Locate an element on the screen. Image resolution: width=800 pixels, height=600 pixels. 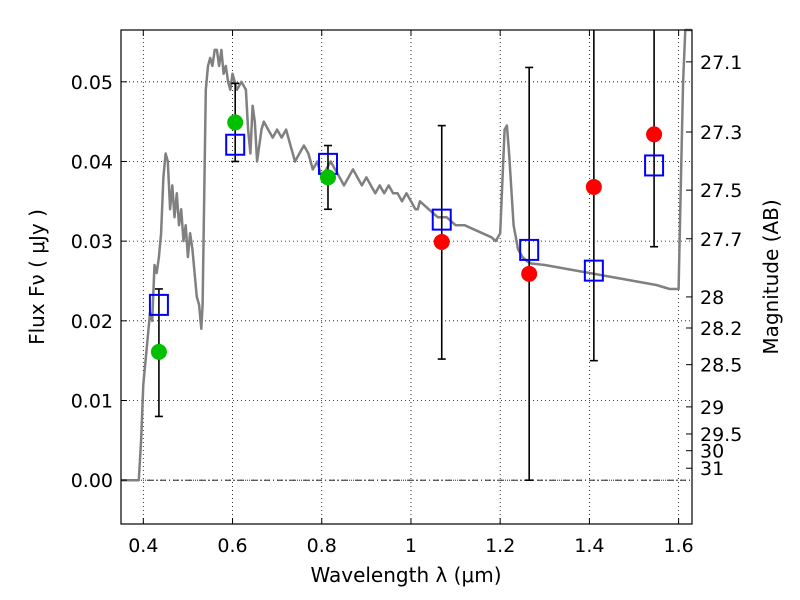
x-tick-label: 1 is located at coordinates (411, 546).